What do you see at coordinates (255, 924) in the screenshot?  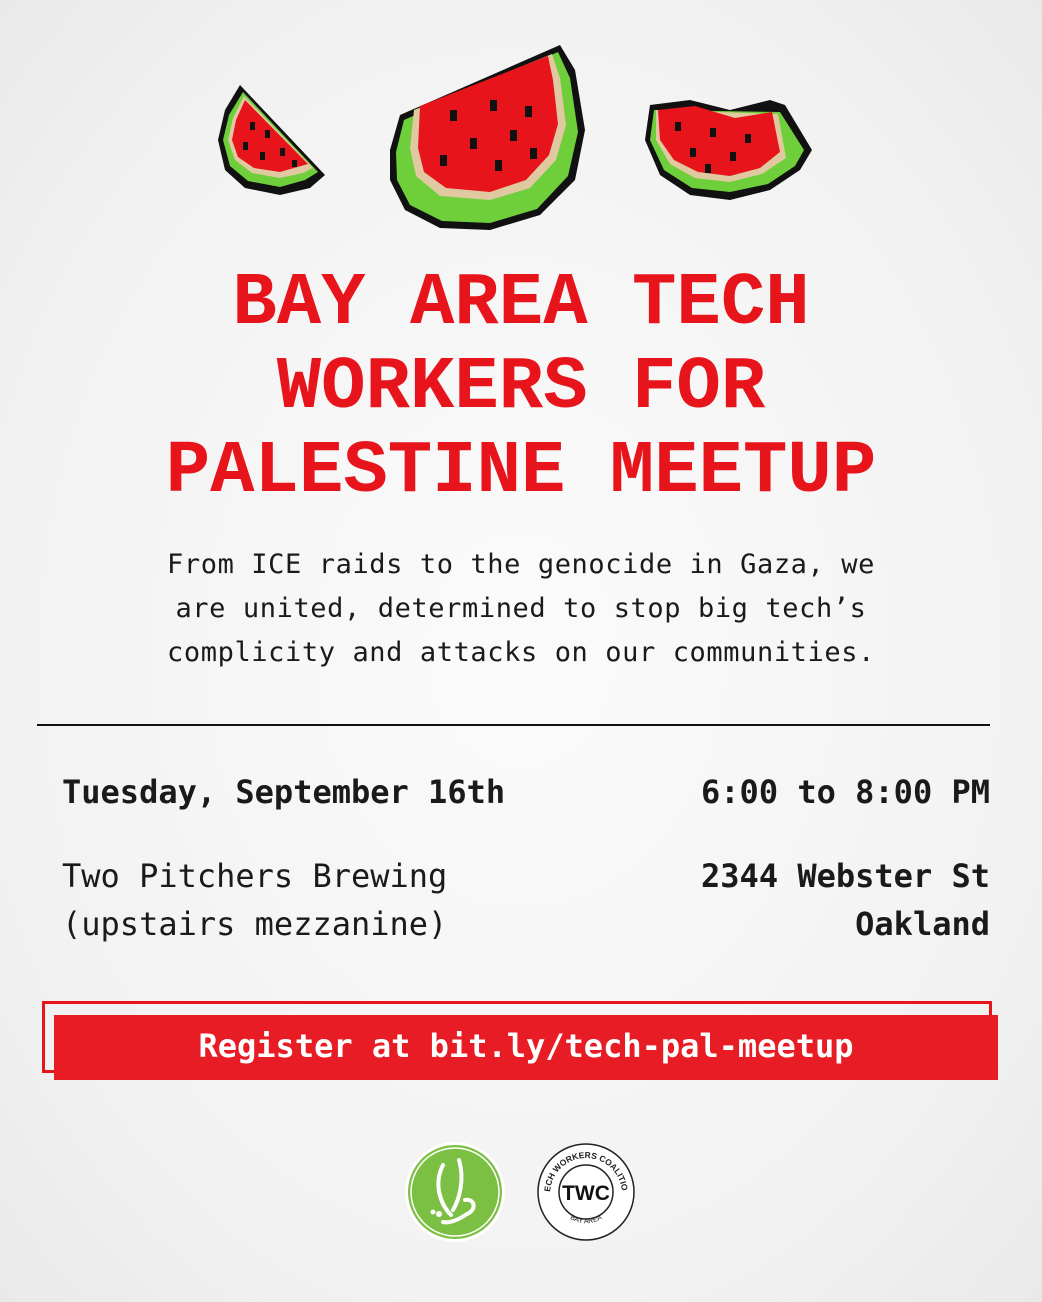 I see `venue-note: (upstairs mezzanine)` at bounding box center [255, 924].